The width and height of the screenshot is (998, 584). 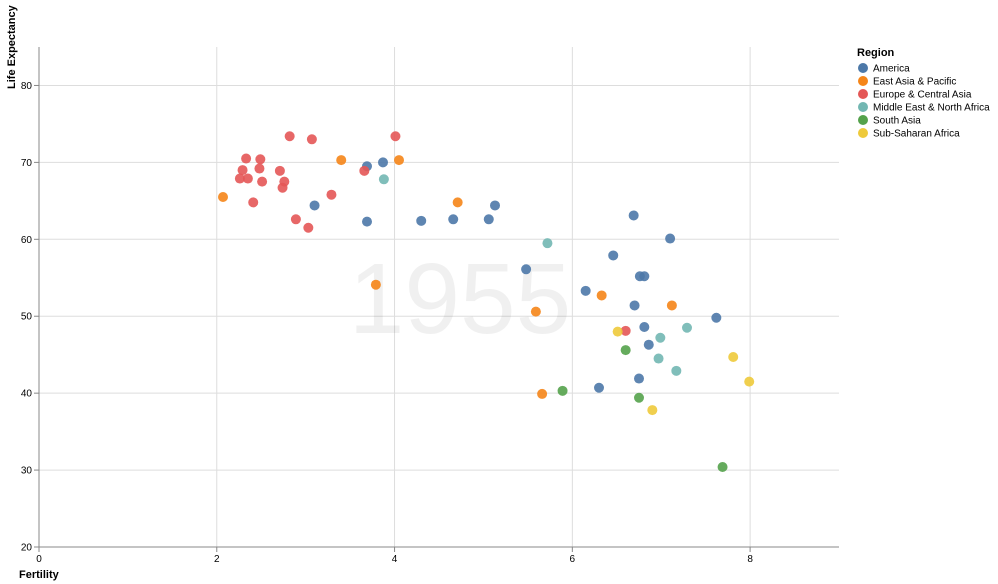 What do you see at coordinates (897, 121) in the screenshot?
I see `legend-label: South Asia` at bounding box center [897, 121].